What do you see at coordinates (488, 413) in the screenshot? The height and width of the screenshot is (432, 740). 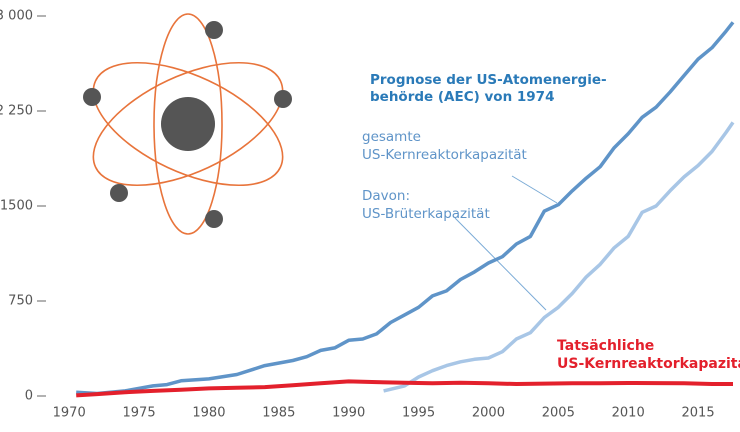 I see `x-tick-label: 2000` at bounding box center [488, 413].